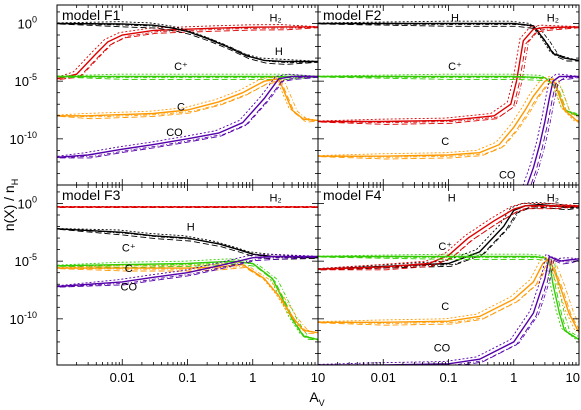  I want to click on series-group, so click(187, 273).